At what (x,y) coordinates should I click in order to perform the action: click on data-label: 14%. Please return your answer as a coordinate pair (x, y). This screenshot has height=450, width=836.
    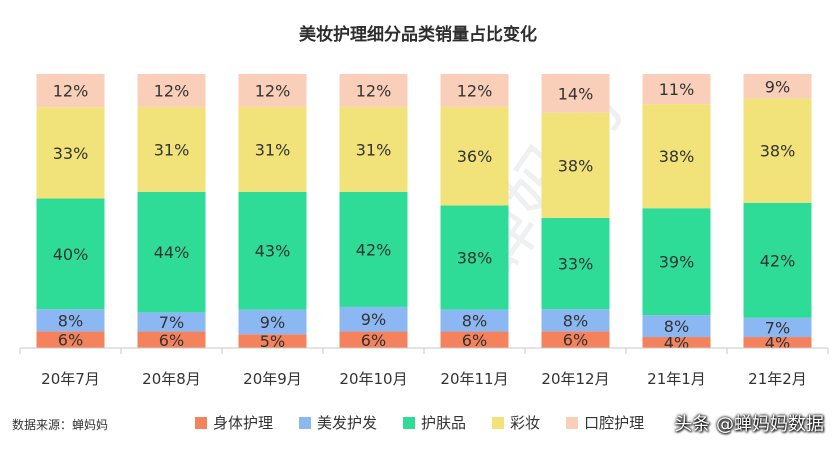
    Looking at the image, I should click on (576, 93).